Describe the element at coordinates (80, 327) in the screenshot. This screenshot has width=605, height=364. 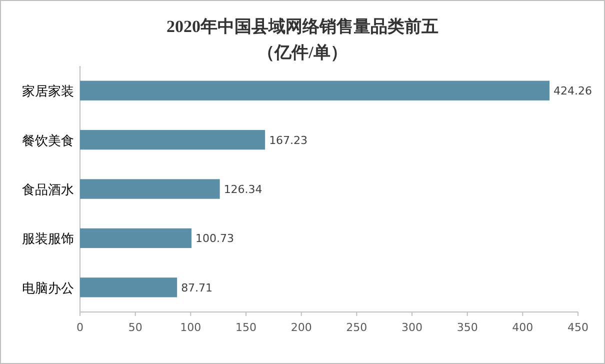
I see `x-tick-label: 0` at that location.